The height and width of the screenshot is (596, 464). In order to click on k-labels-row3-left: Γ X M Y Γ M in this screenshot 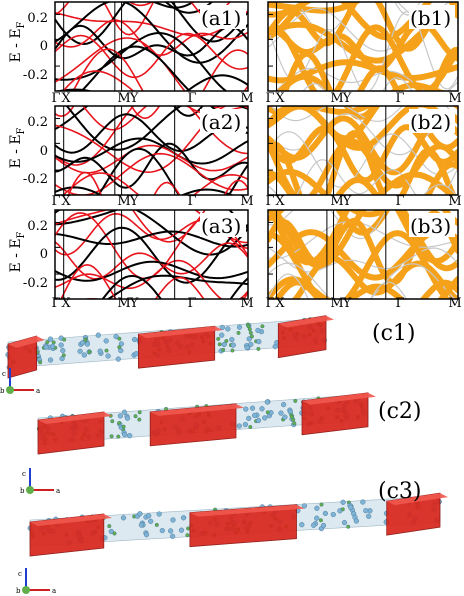, I will do `click(152, 303)`.